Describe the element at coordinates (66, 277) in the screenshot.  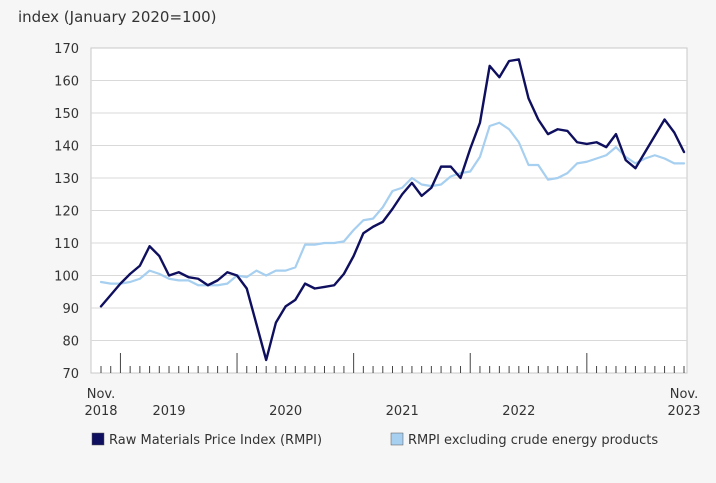
I see `y-tick-label: 100` at that location.